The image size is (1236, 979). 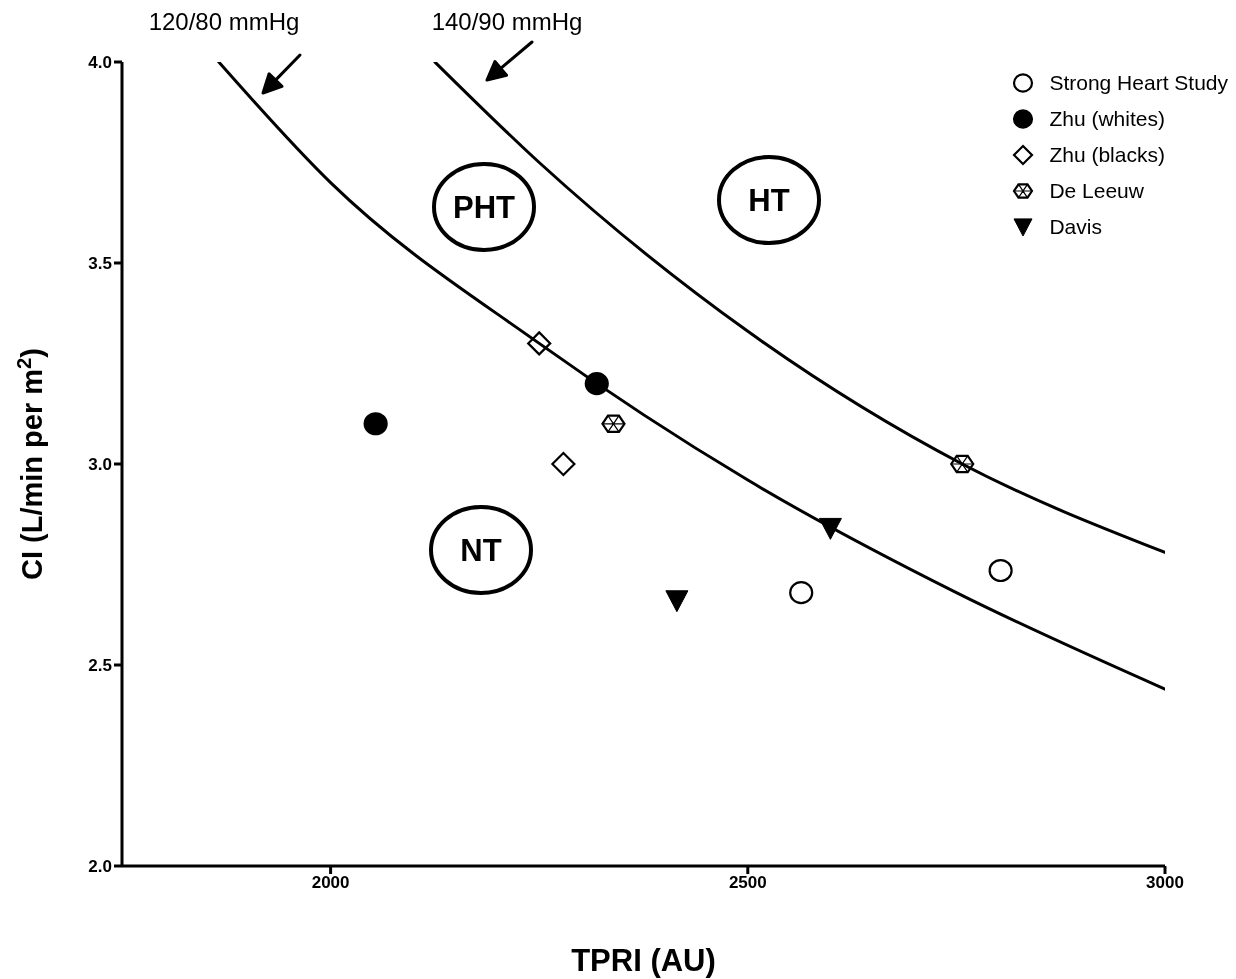 What do you see at coordinates (769, 200) in the screenshot?
I see `annotation: HT` at bounding box center [769, 200].